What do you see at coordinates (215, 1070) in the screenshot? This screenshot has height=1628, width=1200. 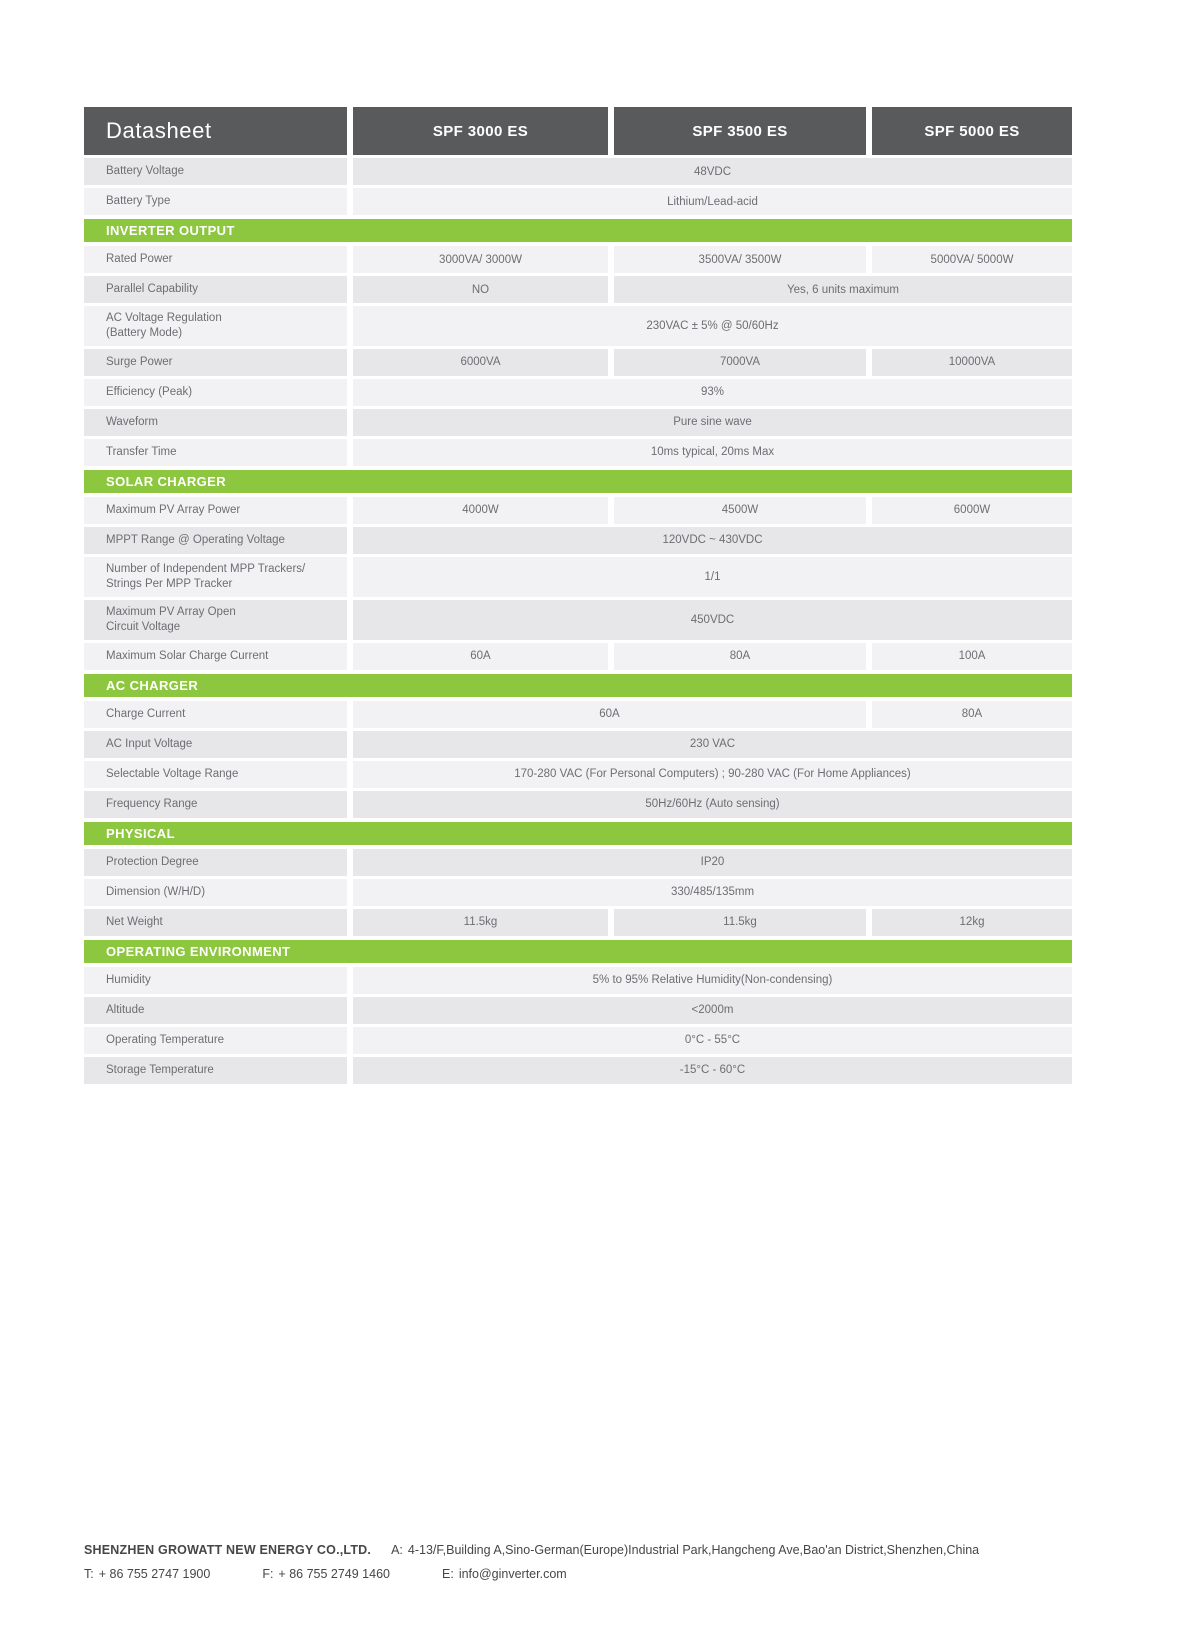 I see `row-label: Storage Temperature` at bounding box center [215, 1070].